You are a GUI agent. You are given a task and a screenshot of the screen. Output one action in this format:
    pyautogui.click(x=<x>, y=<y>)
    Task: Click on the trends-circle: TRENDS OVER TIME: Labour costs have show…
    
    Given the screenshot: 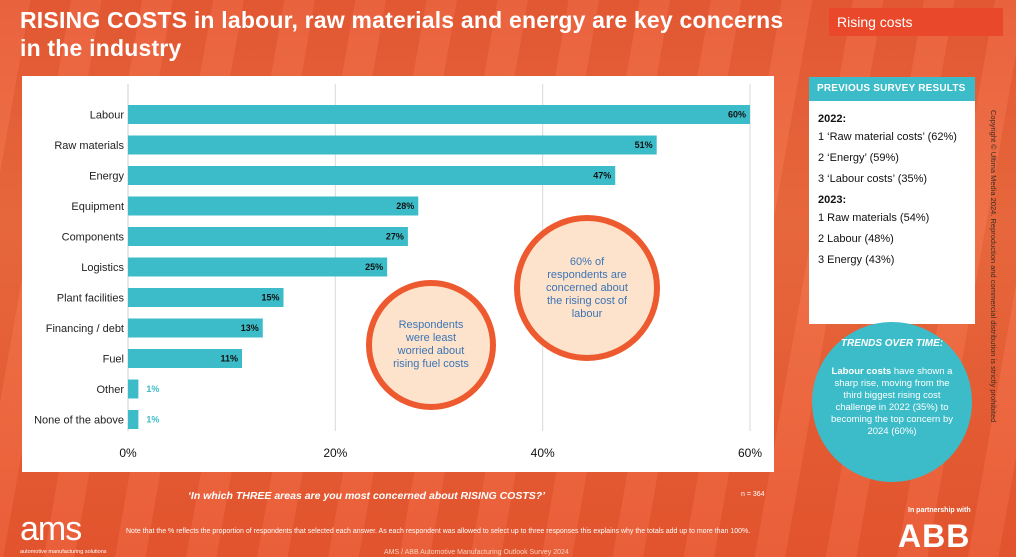 What is the action you would take?
    pyautogui.click(x=892, y=402)
    